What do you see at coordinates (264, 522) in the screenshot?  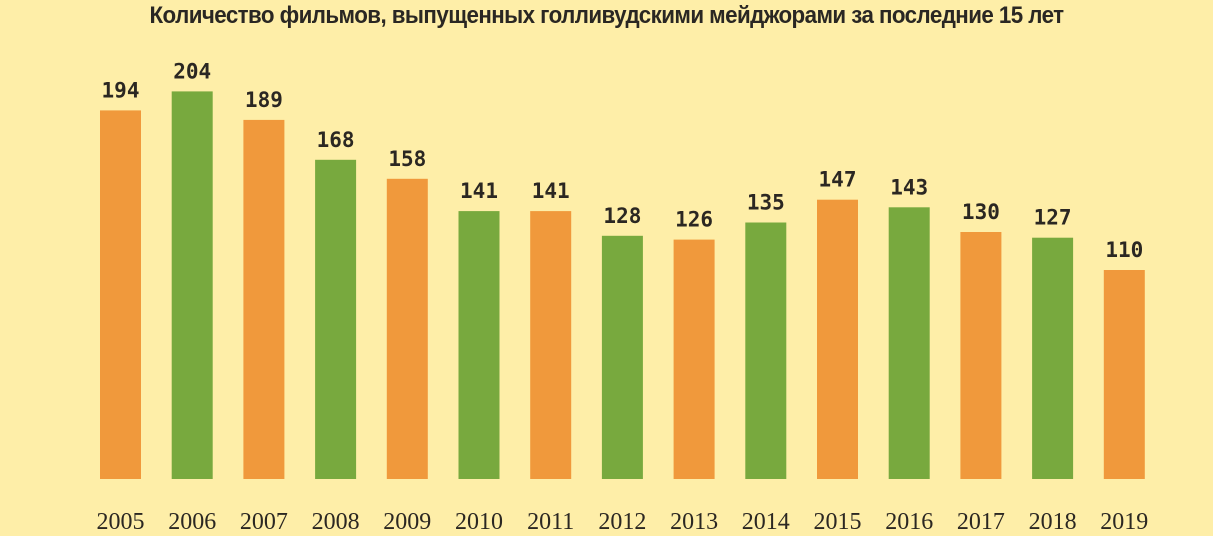 I see `x-tick-label-2007: 2007` at bounding box center [264, 522].